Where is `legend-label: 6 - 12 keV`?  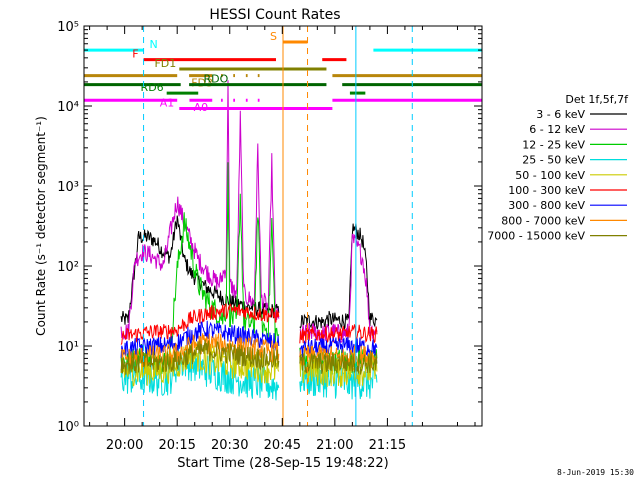
legend-label: 6 - 12 keV is located at coordinates (557, 129).